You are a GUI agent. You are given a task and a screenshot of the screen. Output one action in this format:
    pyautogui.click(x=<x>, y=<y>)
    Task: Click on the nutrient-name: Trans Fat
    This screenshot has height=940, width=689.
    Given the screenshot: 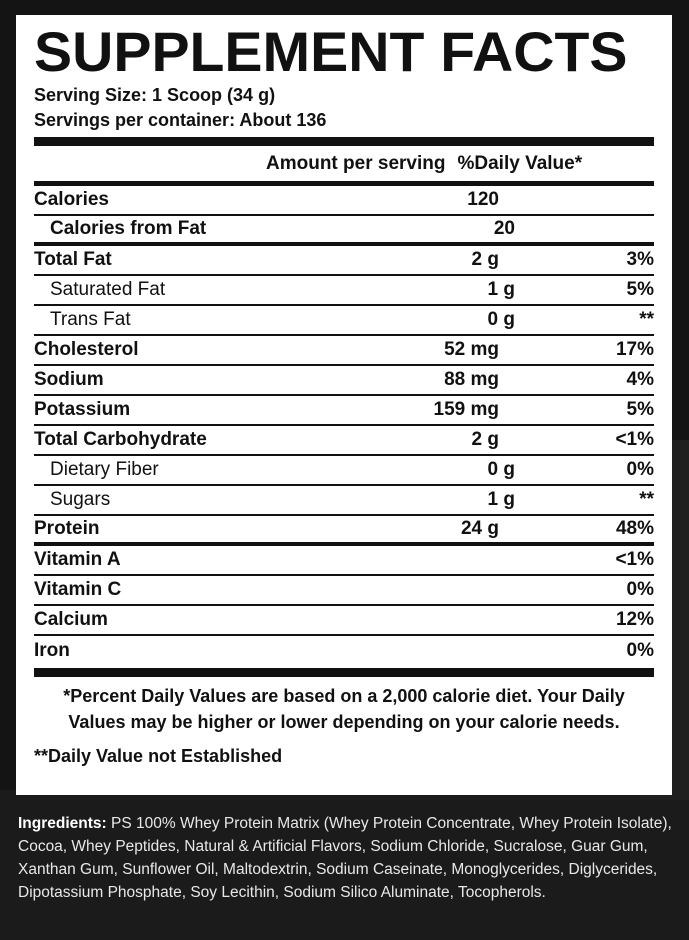 What is the action you would take?
    pyautogui.click(x=90, y=319)
    